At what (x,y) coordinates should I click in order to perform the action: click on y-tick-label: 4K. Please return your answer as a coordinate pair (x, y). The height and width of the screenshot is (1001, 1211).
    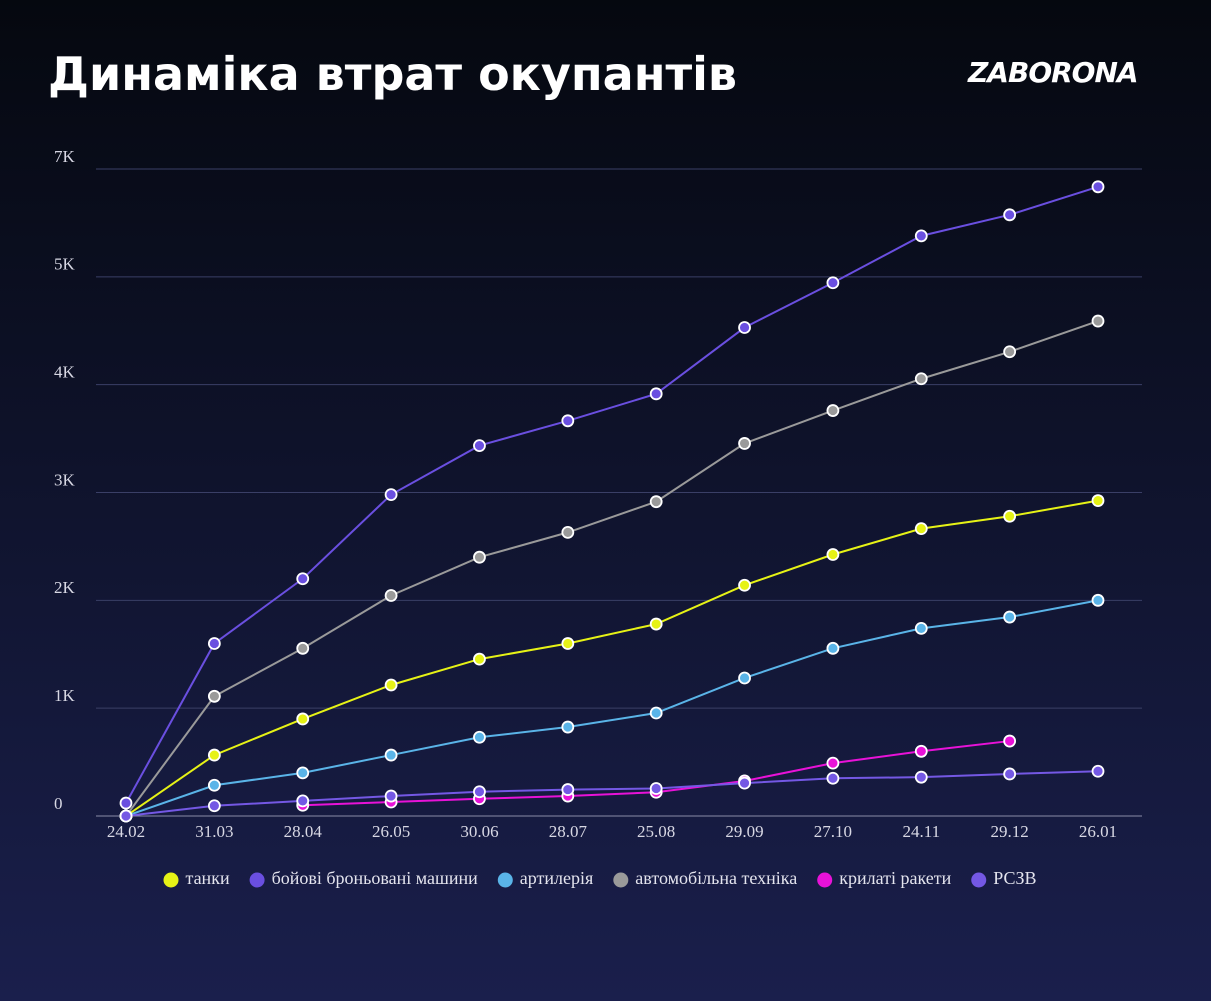
    Looking at the image, I should click on (65, 372).